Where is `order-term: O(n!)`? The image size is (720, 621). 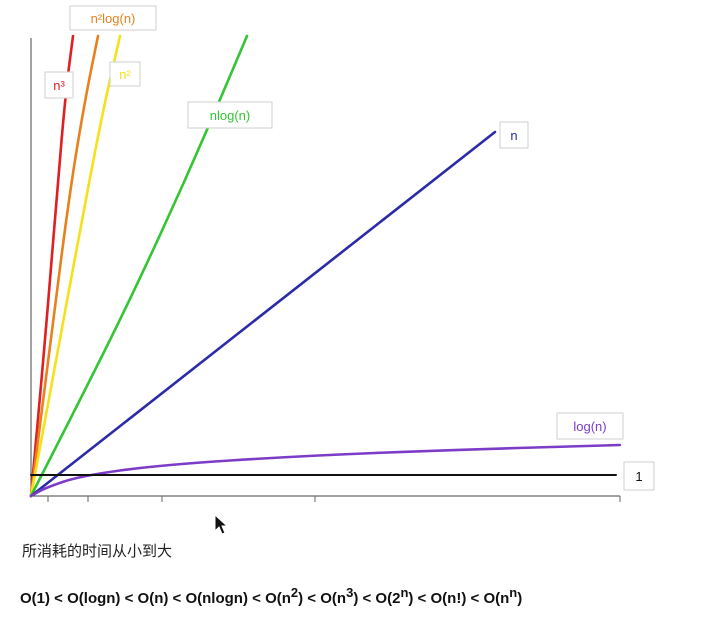 order-term: O(n!) is located at coordinates (448, 598).